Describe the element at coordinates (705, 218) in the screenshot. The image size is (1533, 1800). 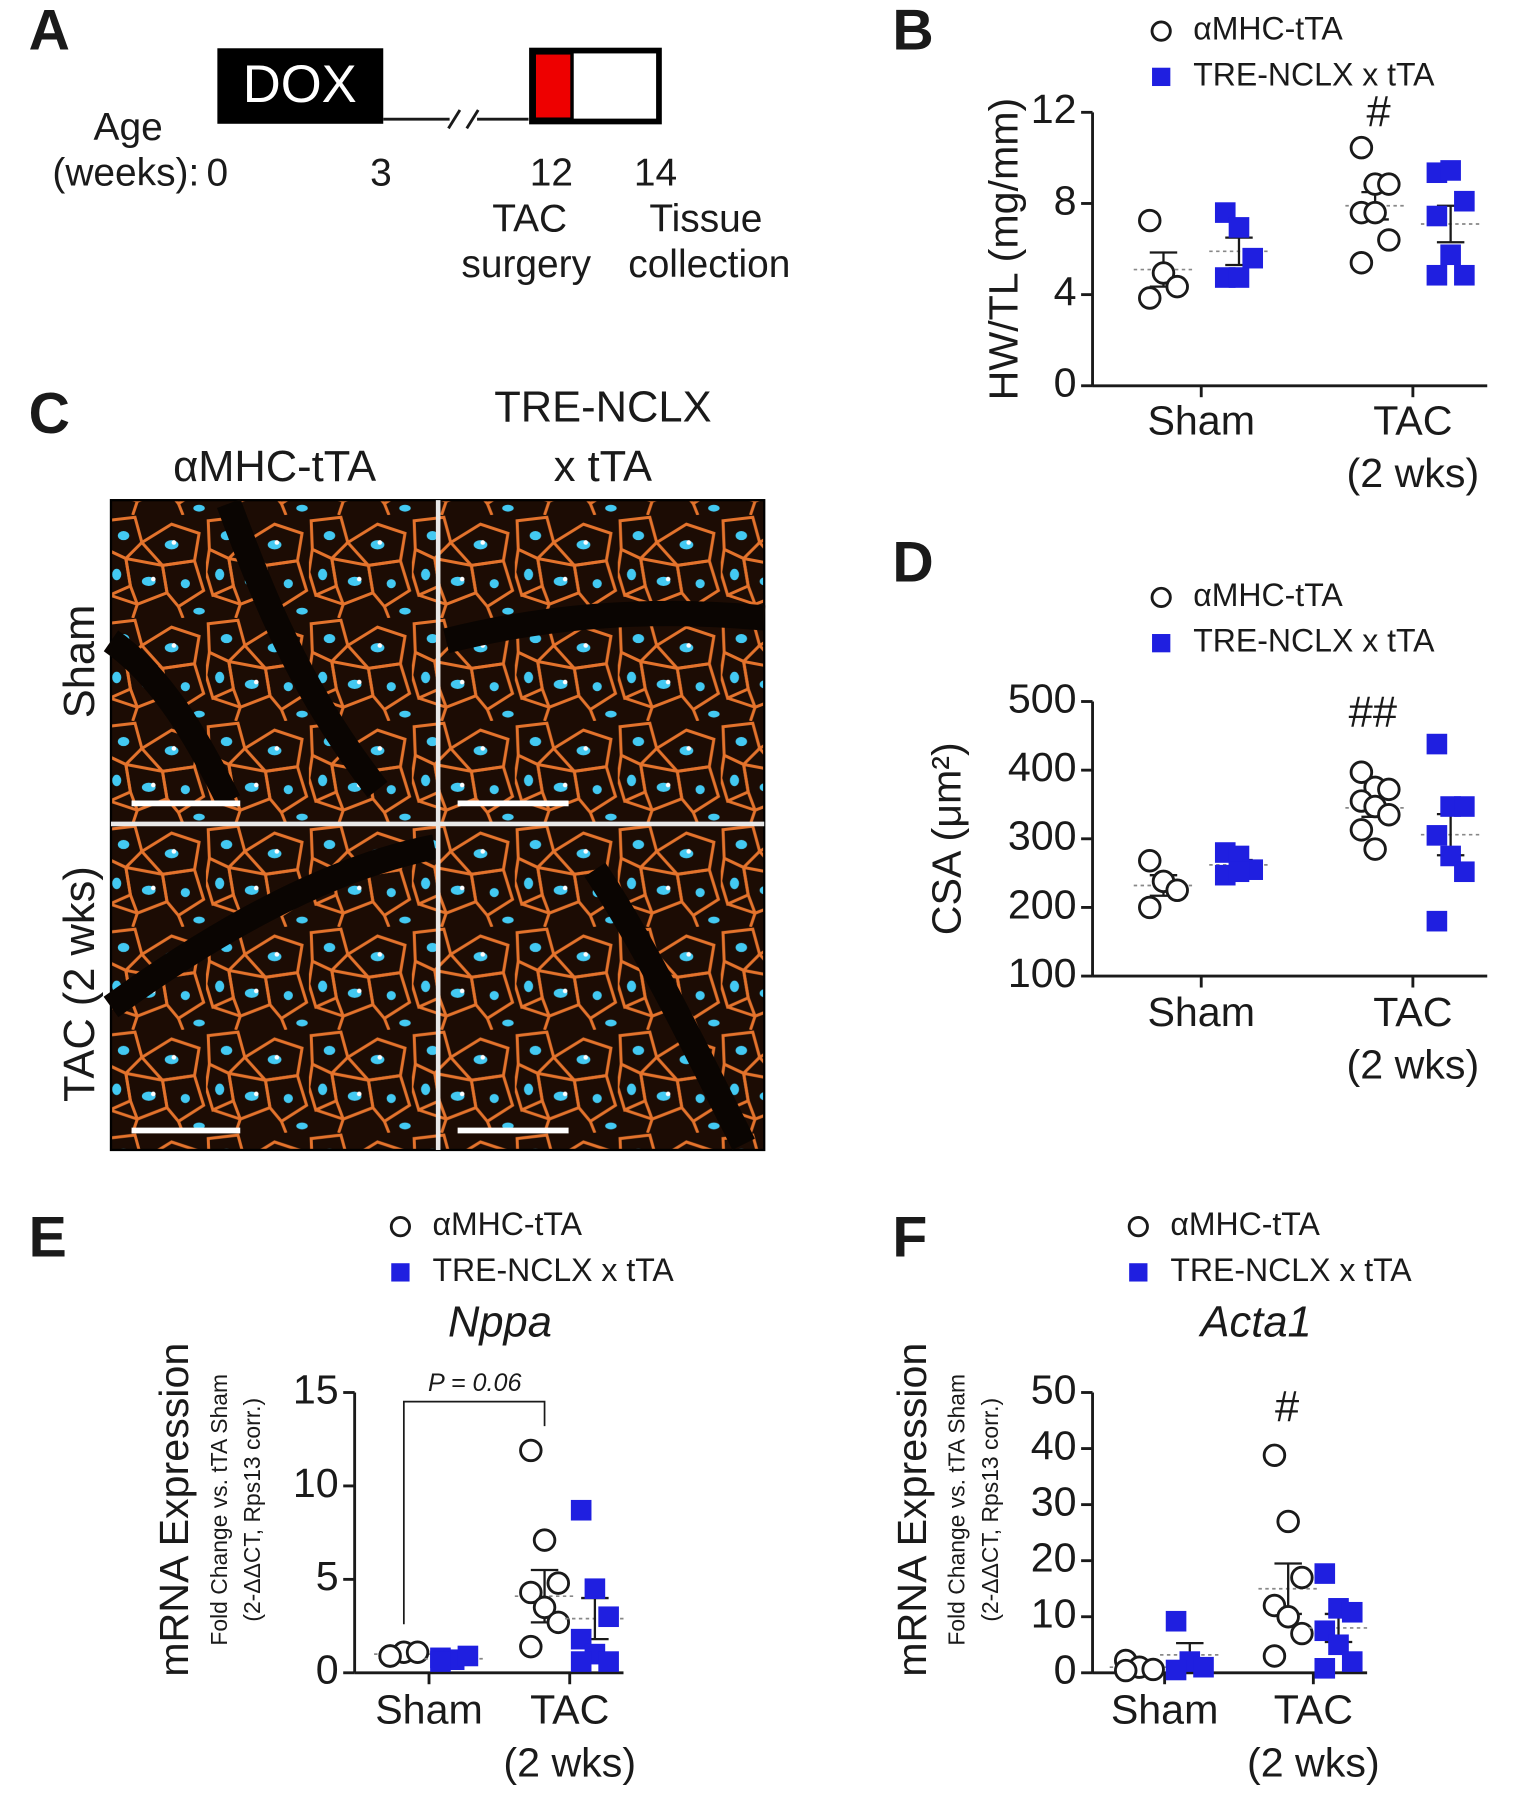
I see `event-label: Tissue` at that location.